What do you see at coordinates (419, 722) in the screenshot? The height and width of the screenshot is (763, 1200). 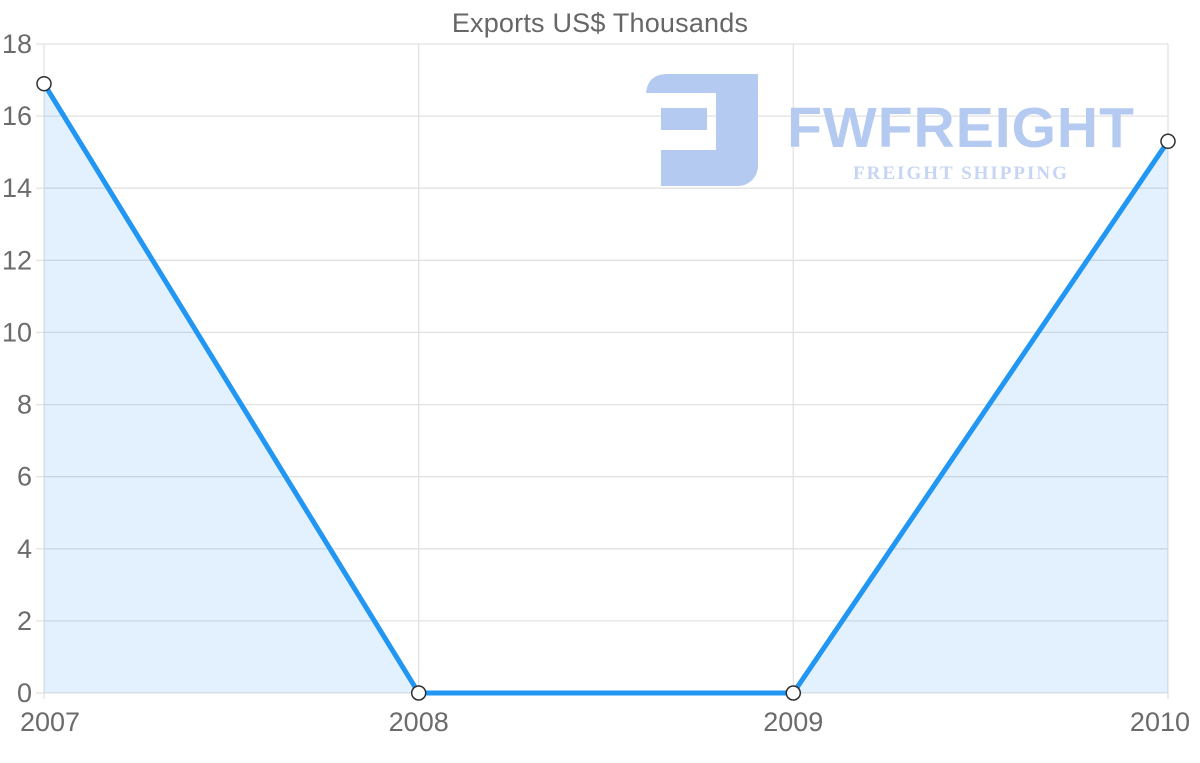 I see `x-axis-tick-label: 2008` at bounding box center [419, 722].